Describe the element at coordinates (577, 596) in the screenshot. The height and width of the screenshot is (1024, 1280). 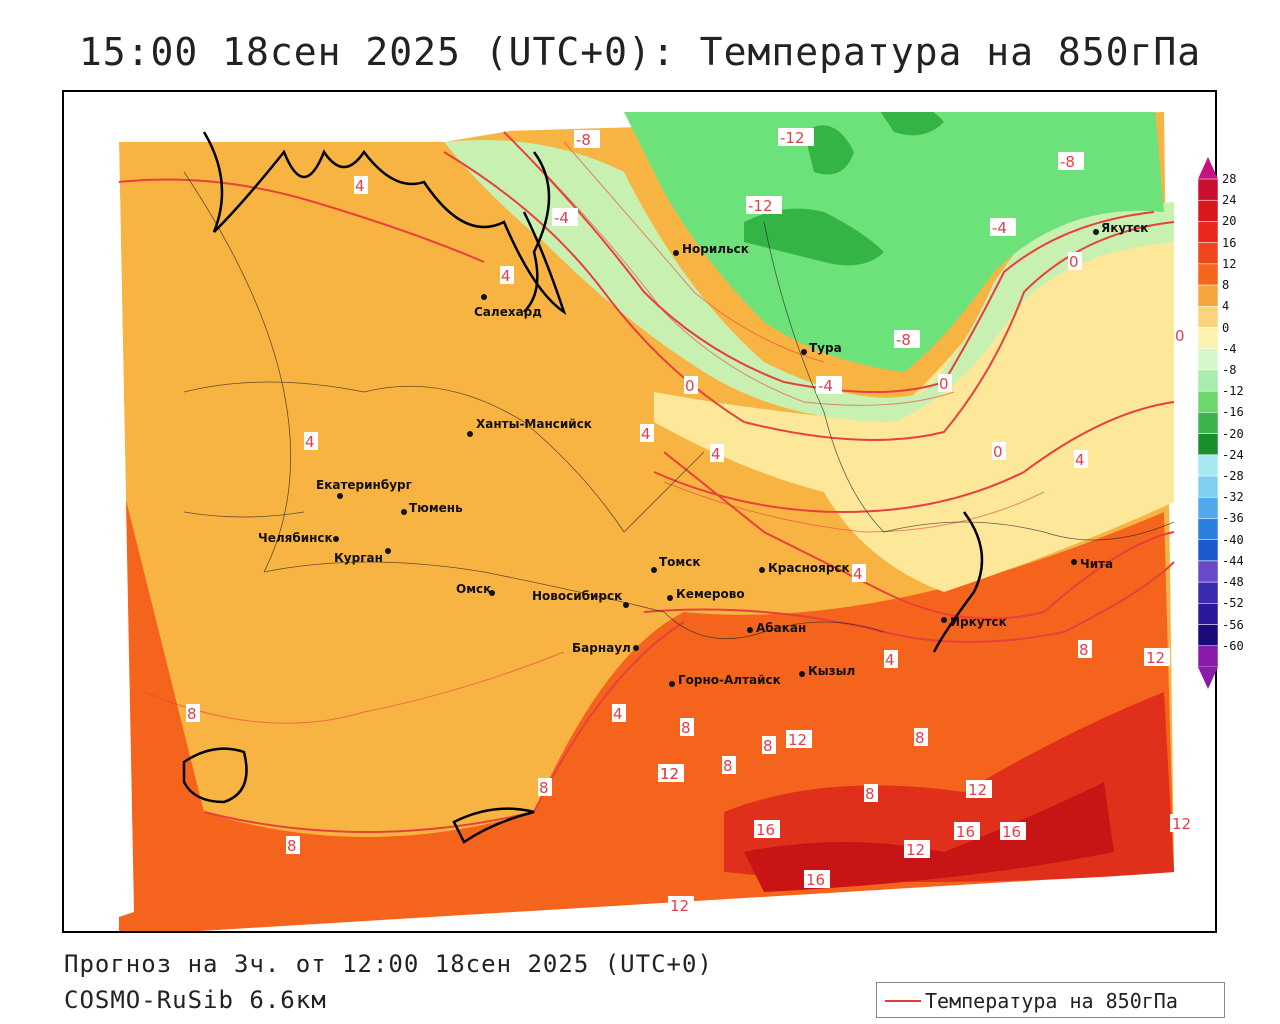
I see `svg-text: Новосибирск` at that location.